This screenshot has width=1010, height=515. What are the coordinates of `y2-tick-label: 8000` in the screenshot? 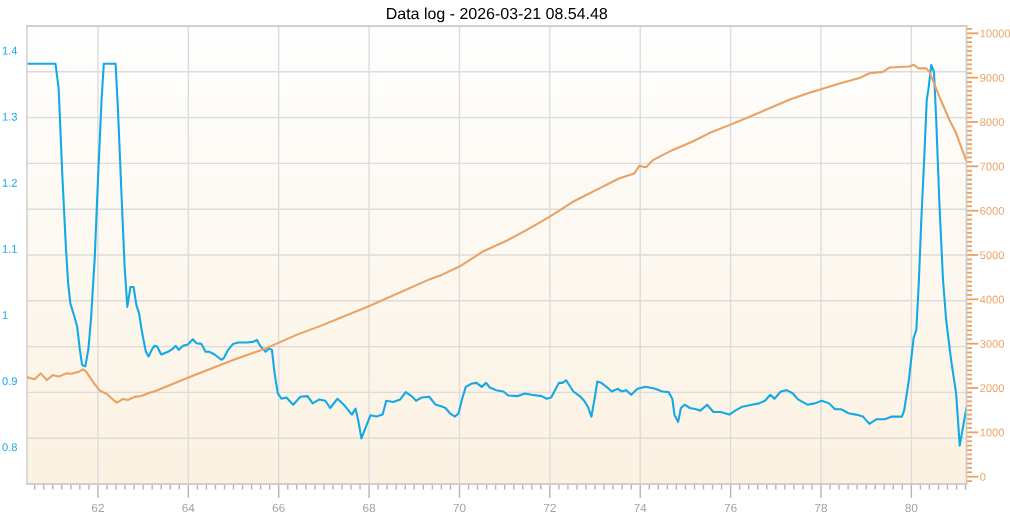 It's located at (992, 122).